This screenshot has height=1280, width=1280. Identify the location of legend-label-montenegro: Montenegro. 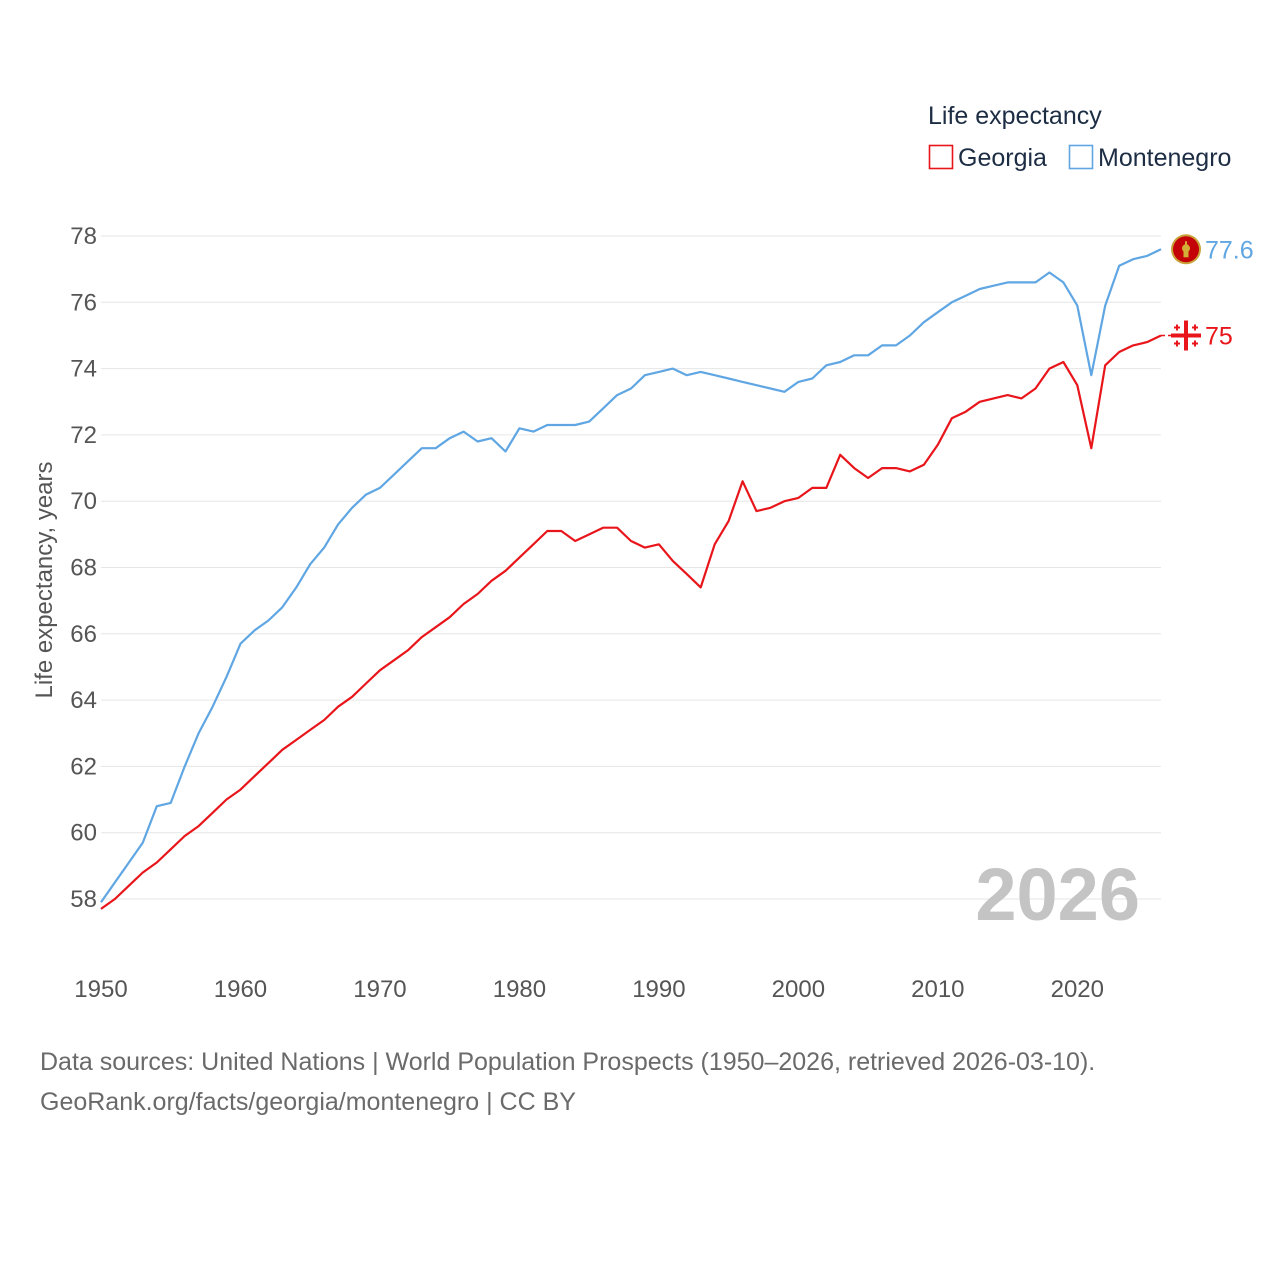
(1164, 158).